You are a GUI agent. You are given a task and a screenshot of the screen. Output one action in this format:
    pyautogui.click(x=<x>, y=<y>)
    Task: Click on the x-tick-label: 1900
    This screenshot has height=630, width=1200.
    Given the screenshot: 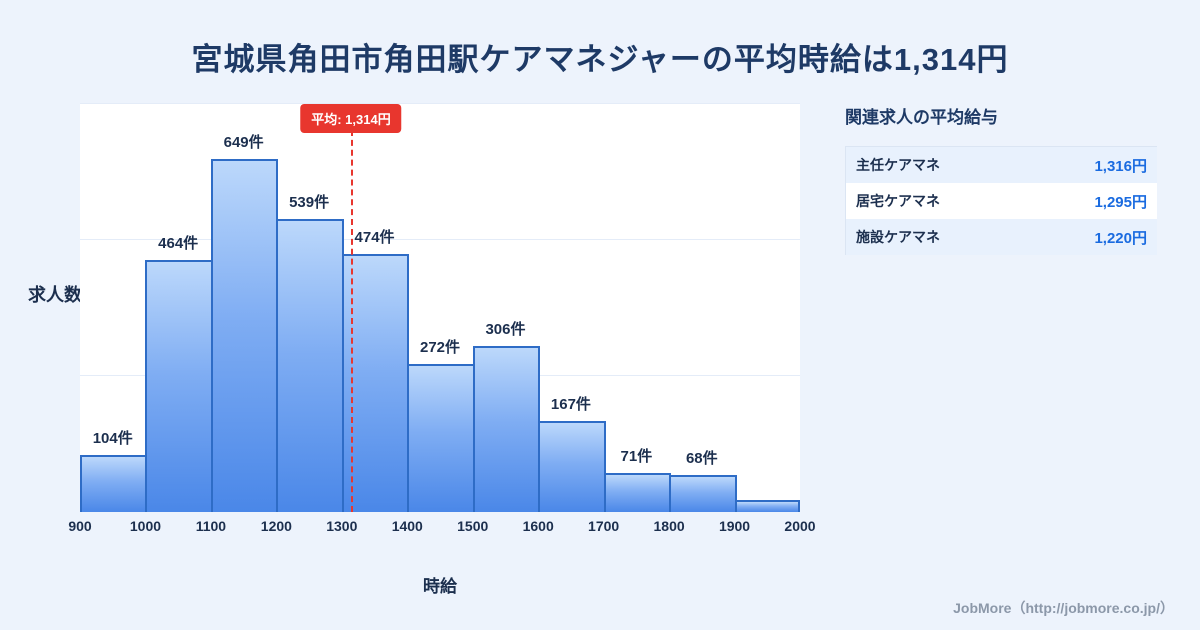 What is the action you would take?
    pyautogui.click(x=734, y=526)
    